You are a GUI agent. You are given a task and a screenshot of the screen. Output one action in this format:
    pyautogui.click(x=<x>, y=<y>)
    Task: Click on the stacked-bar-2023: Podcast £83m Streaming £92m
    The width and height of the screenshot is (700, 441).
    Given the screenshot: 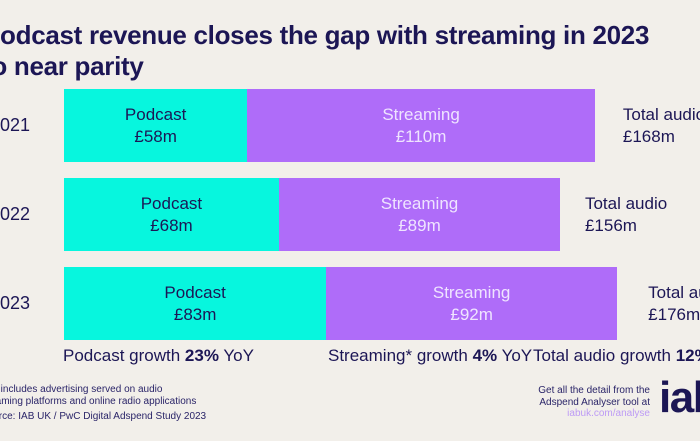 What is the action you would take?
    pyautogui.click(x=340, y=303)
    